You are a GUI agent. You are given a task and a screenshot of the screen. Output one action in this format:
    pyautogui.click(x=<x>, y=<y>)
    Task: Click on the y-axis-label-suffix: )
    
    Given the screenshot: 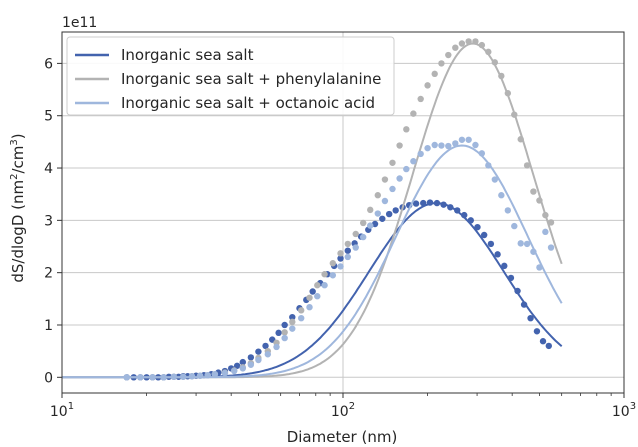 What is the action you would take?
    pyautogui.click(x=18, y=136)
    